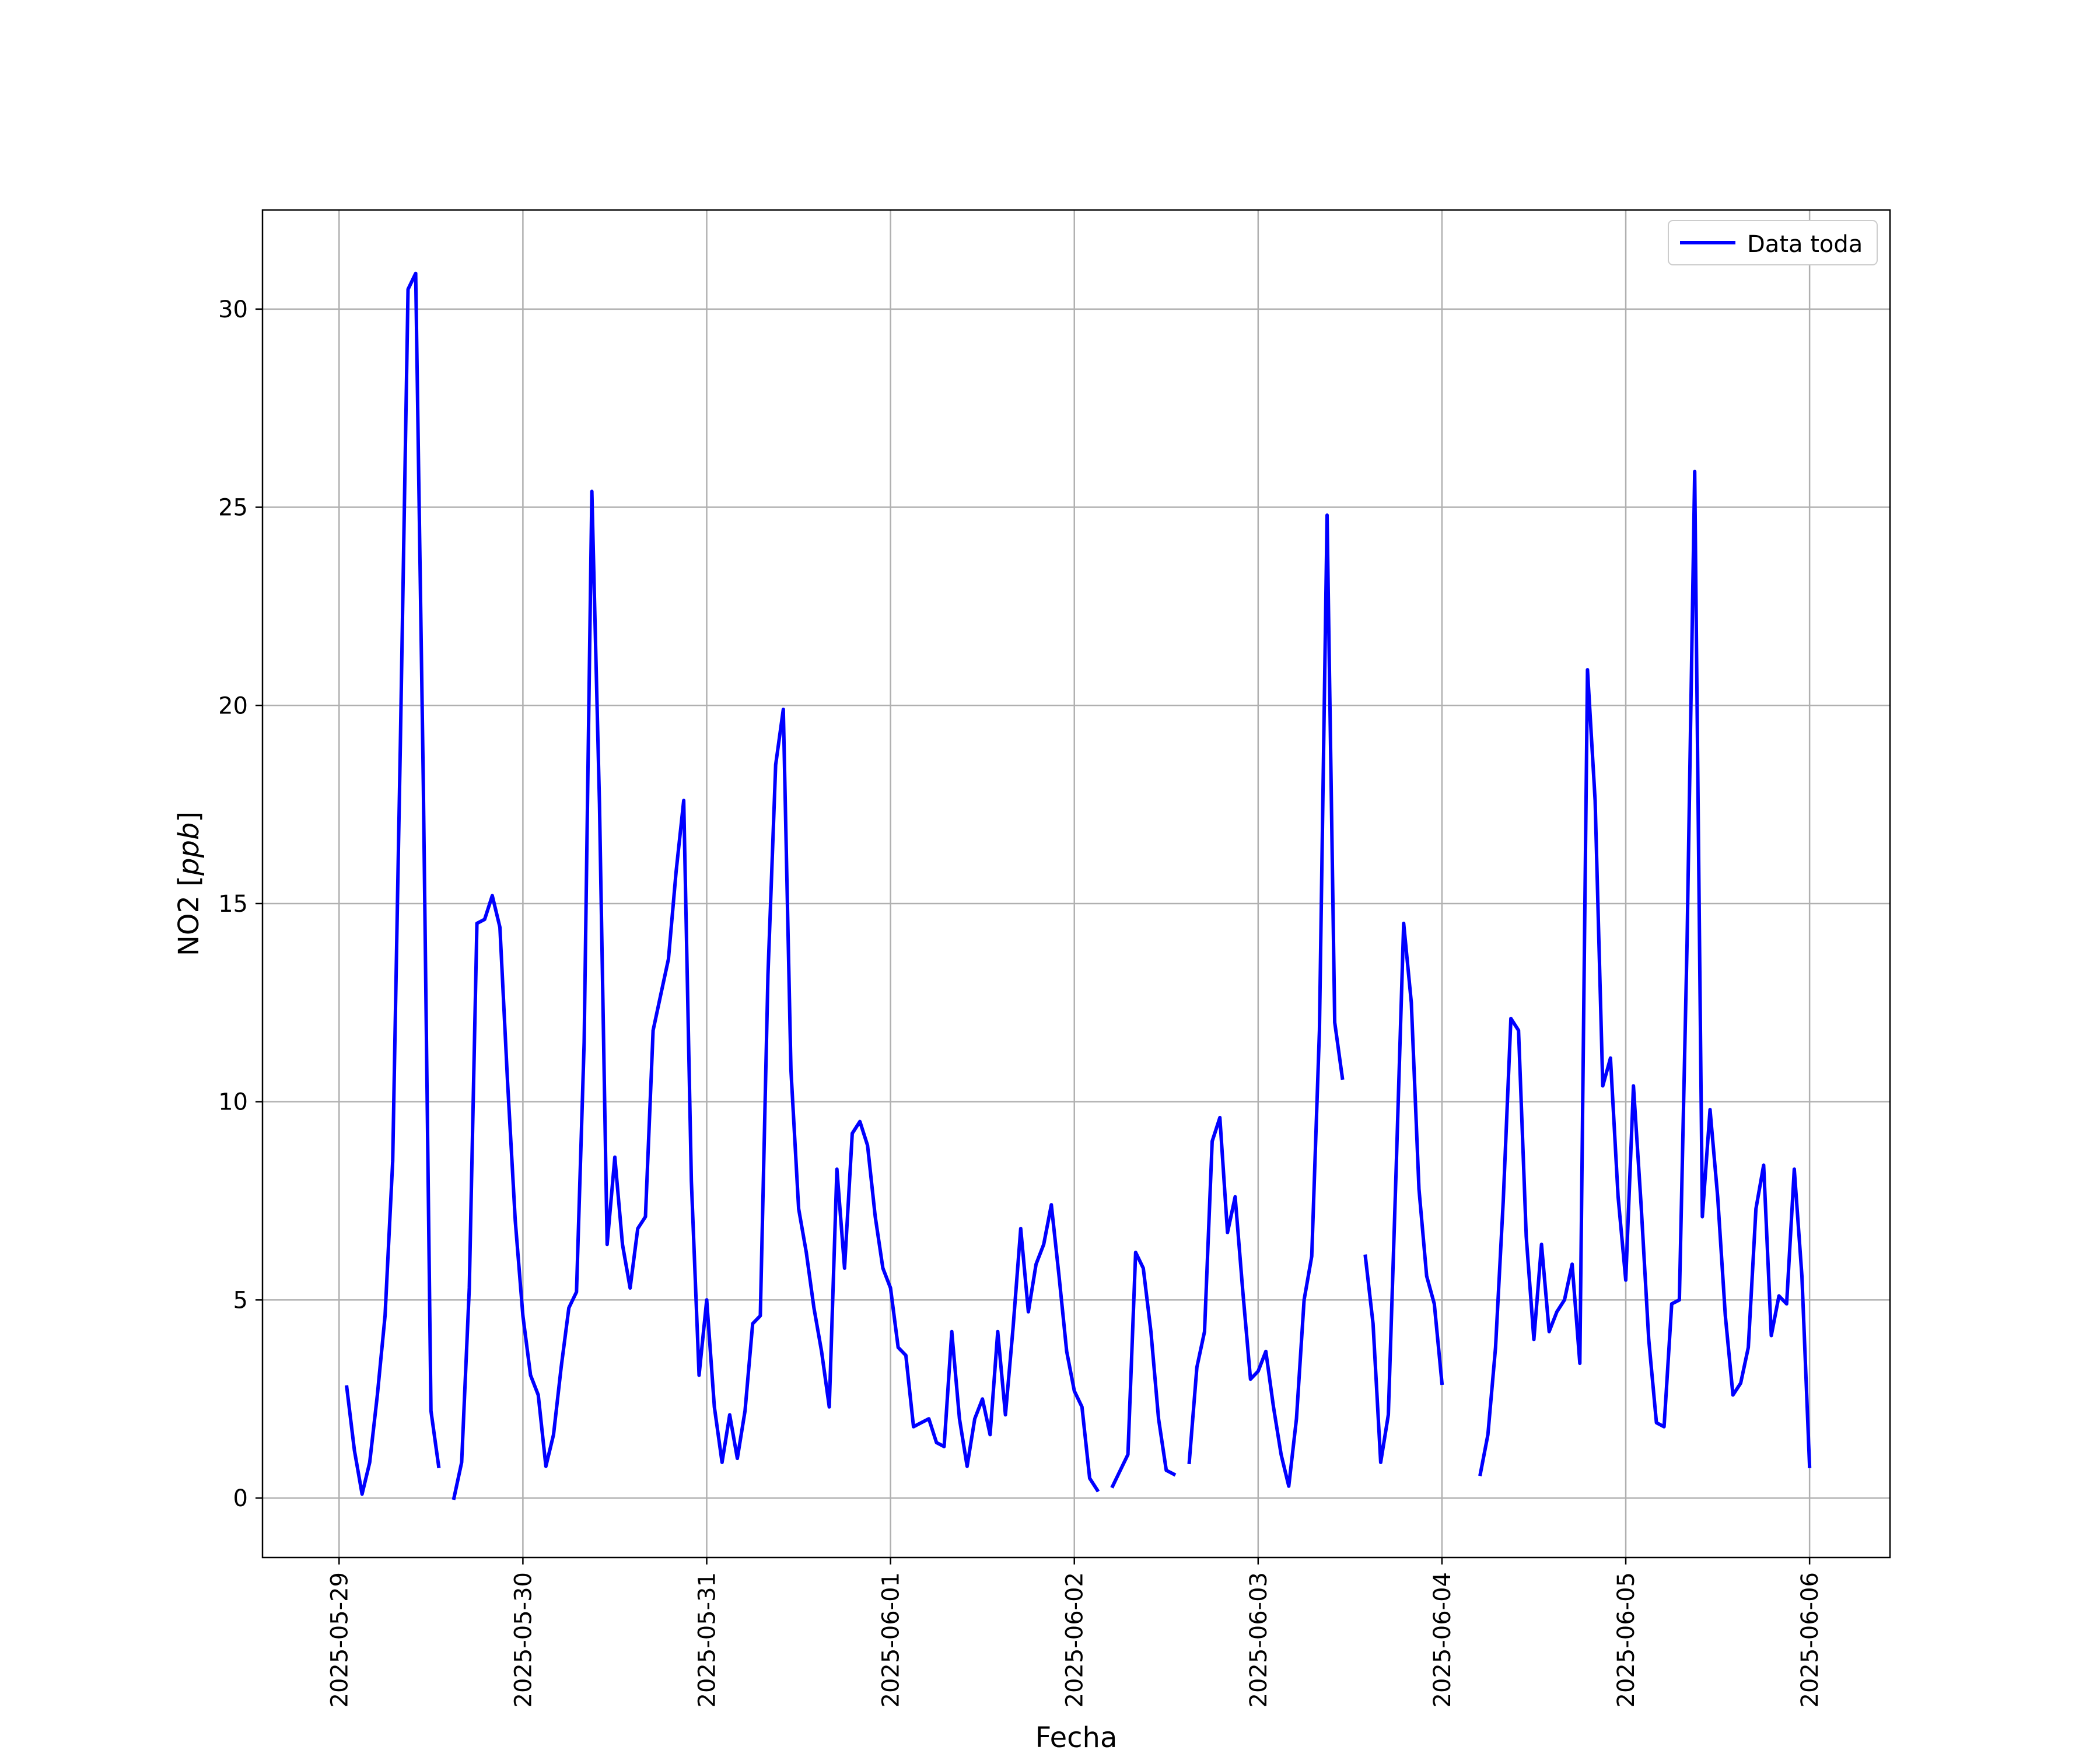  I want to click on x-tick-label: 2025-06-04, so click(1442, 1639).